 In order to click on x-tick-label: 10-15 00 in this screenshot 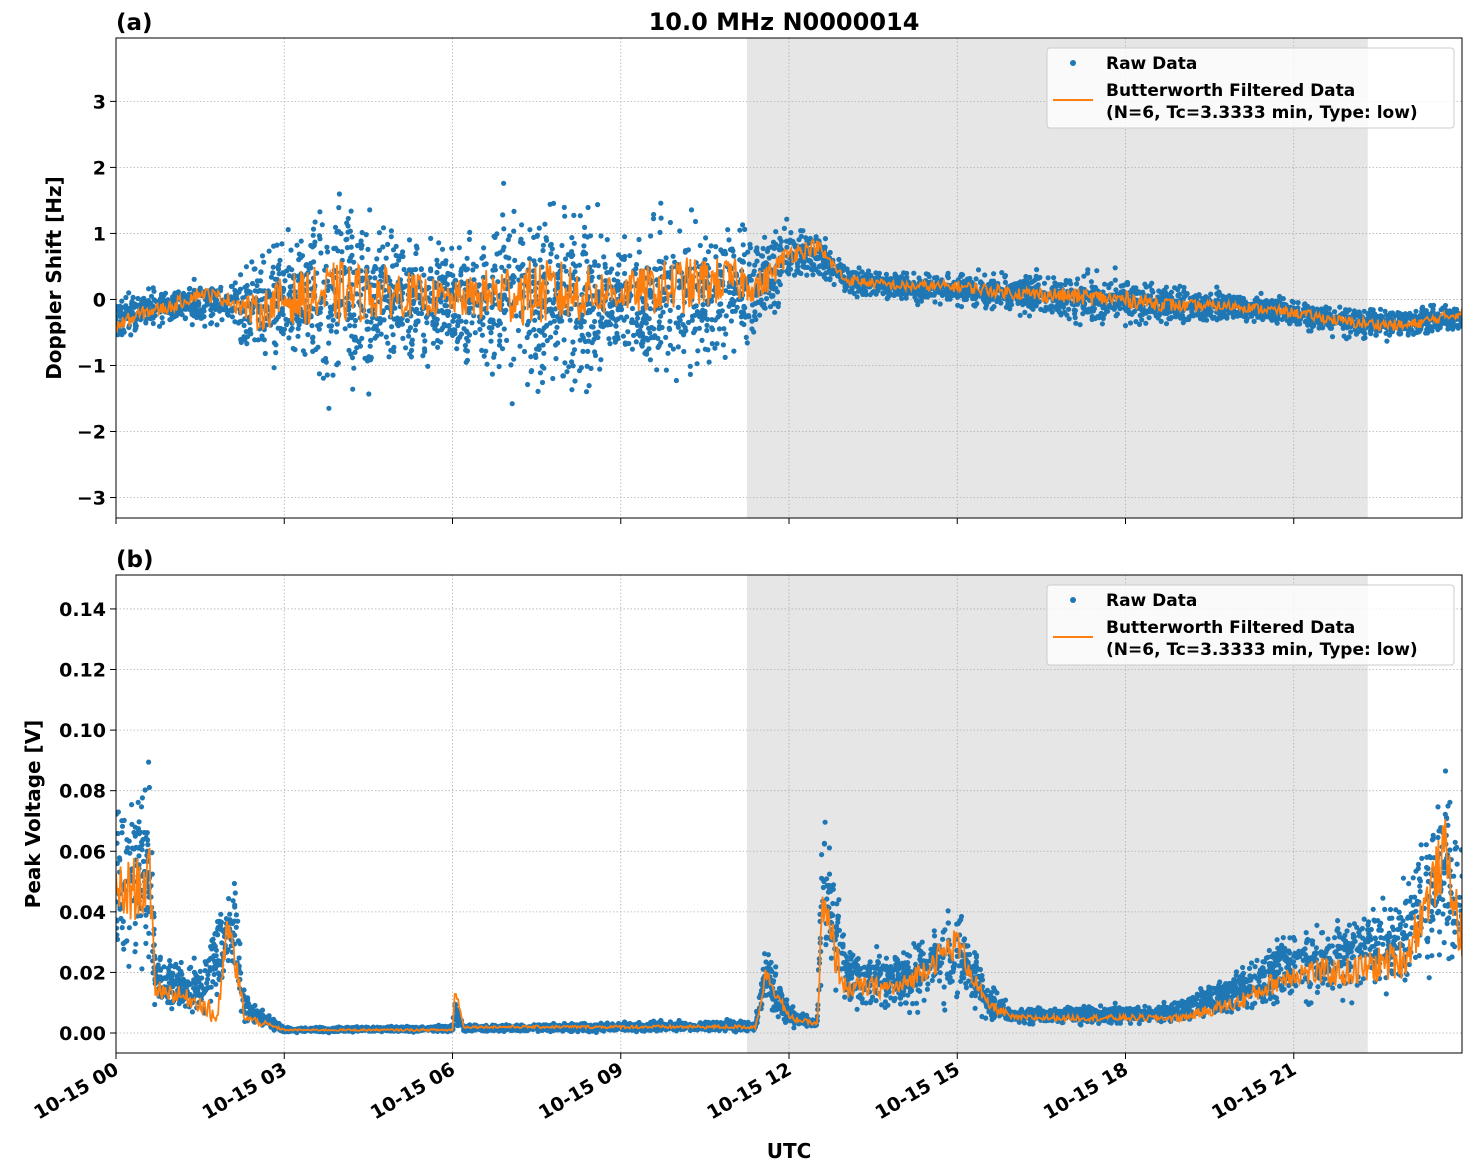, I will do `click(76, 1091)`.